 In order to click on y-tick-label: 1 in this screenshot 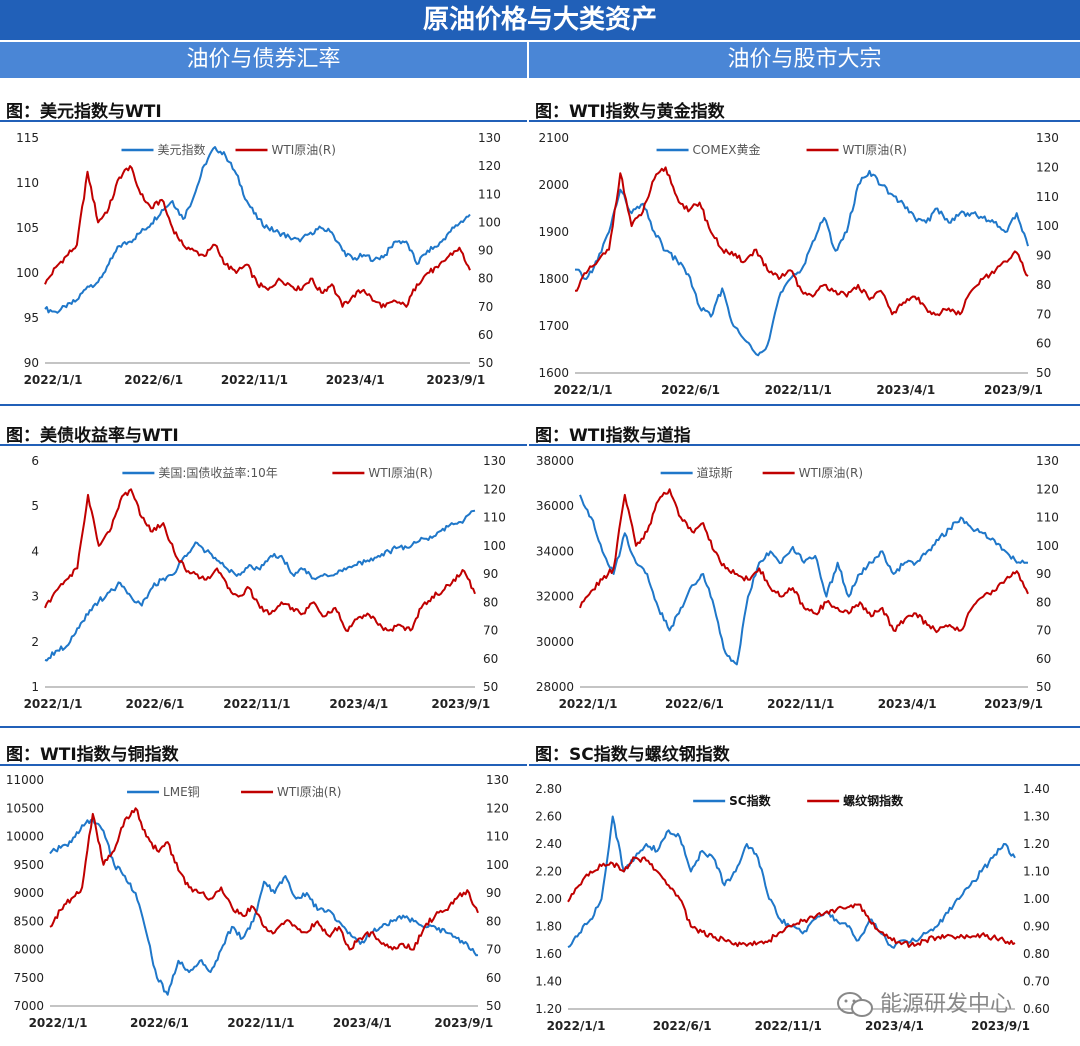, I will do `click(35, 687)`.